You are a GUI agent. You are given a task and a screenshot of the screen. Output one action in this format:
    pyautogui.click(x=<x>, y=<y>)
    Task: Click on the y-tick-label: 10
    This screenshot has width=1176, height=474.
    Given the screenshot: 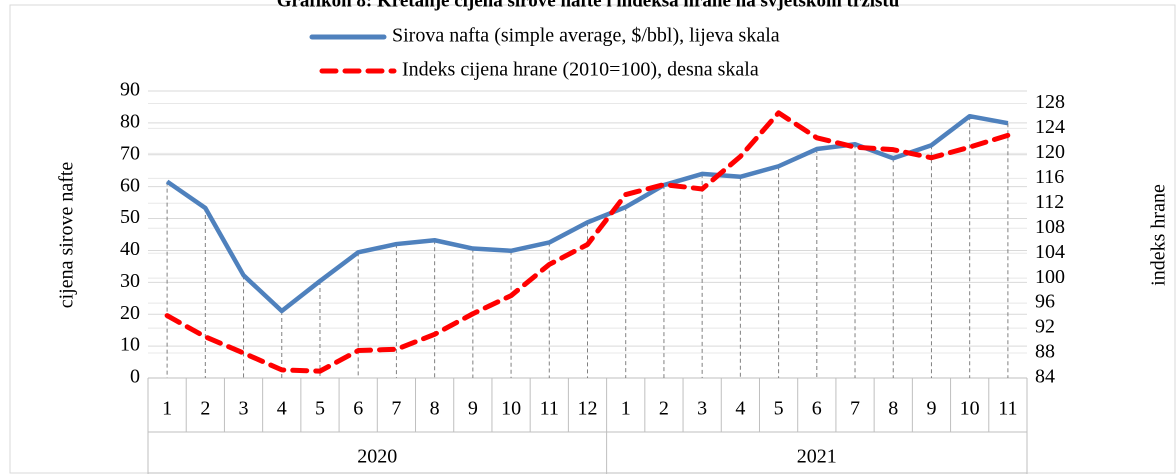 What is the action you would take?
    pyautogui.click(x=130, y=345)
    